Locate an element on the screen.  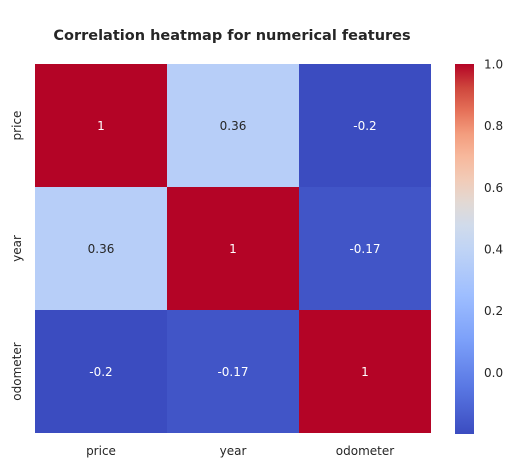
colorbar-tick-0.4: 0.4 is located at coordinates (493, 250).